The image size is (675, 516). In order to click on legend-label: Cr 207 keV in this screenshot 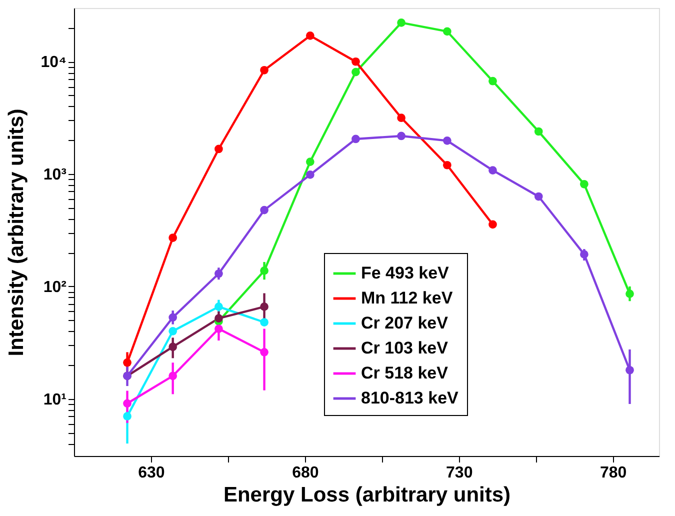, I will do `click(405, 323)`.